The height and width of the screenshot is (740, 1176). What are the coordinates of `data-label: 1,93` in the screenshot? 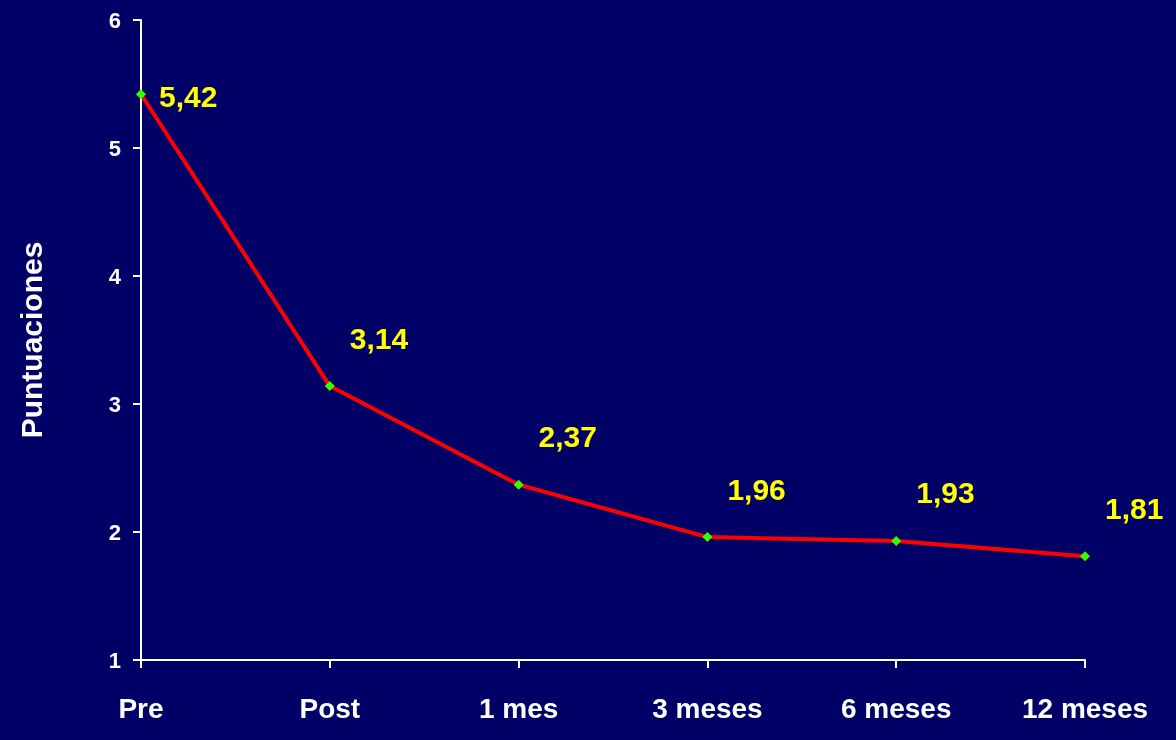 It's located at (945, 493).